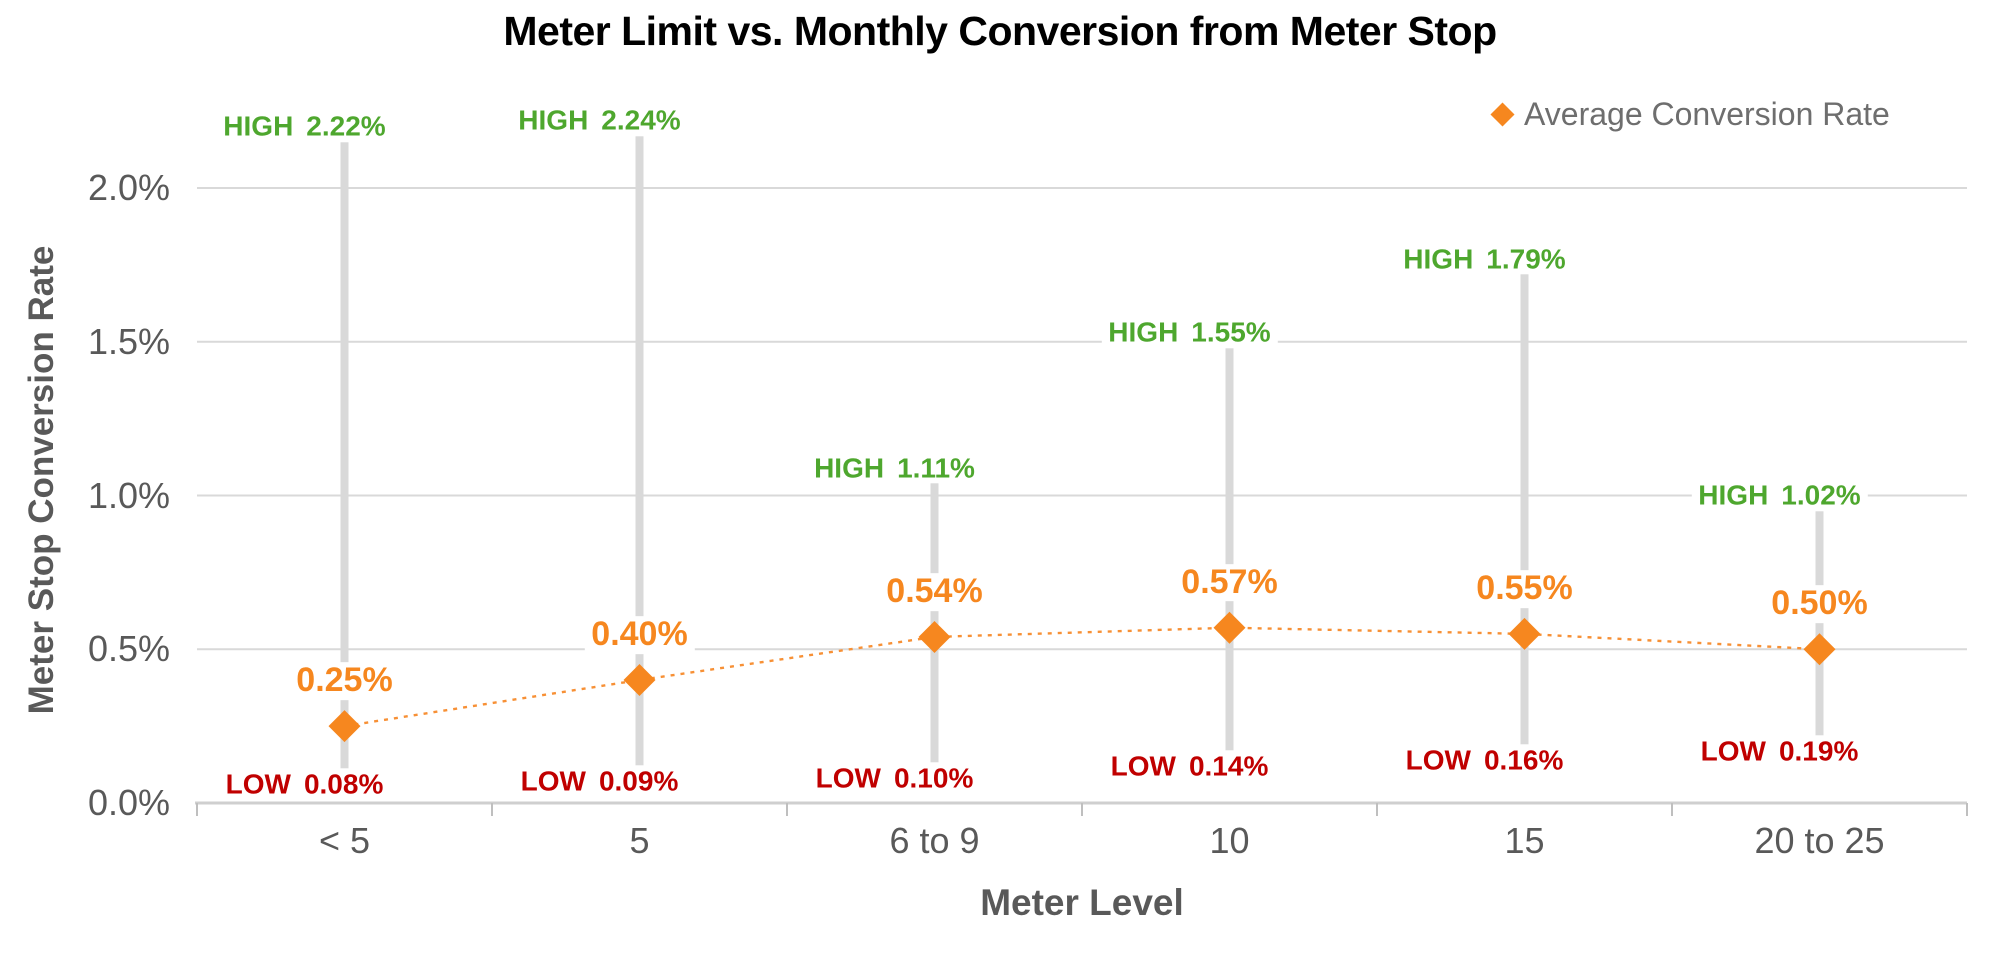  I want to click on average-dotted-line, so click(1082, 677).